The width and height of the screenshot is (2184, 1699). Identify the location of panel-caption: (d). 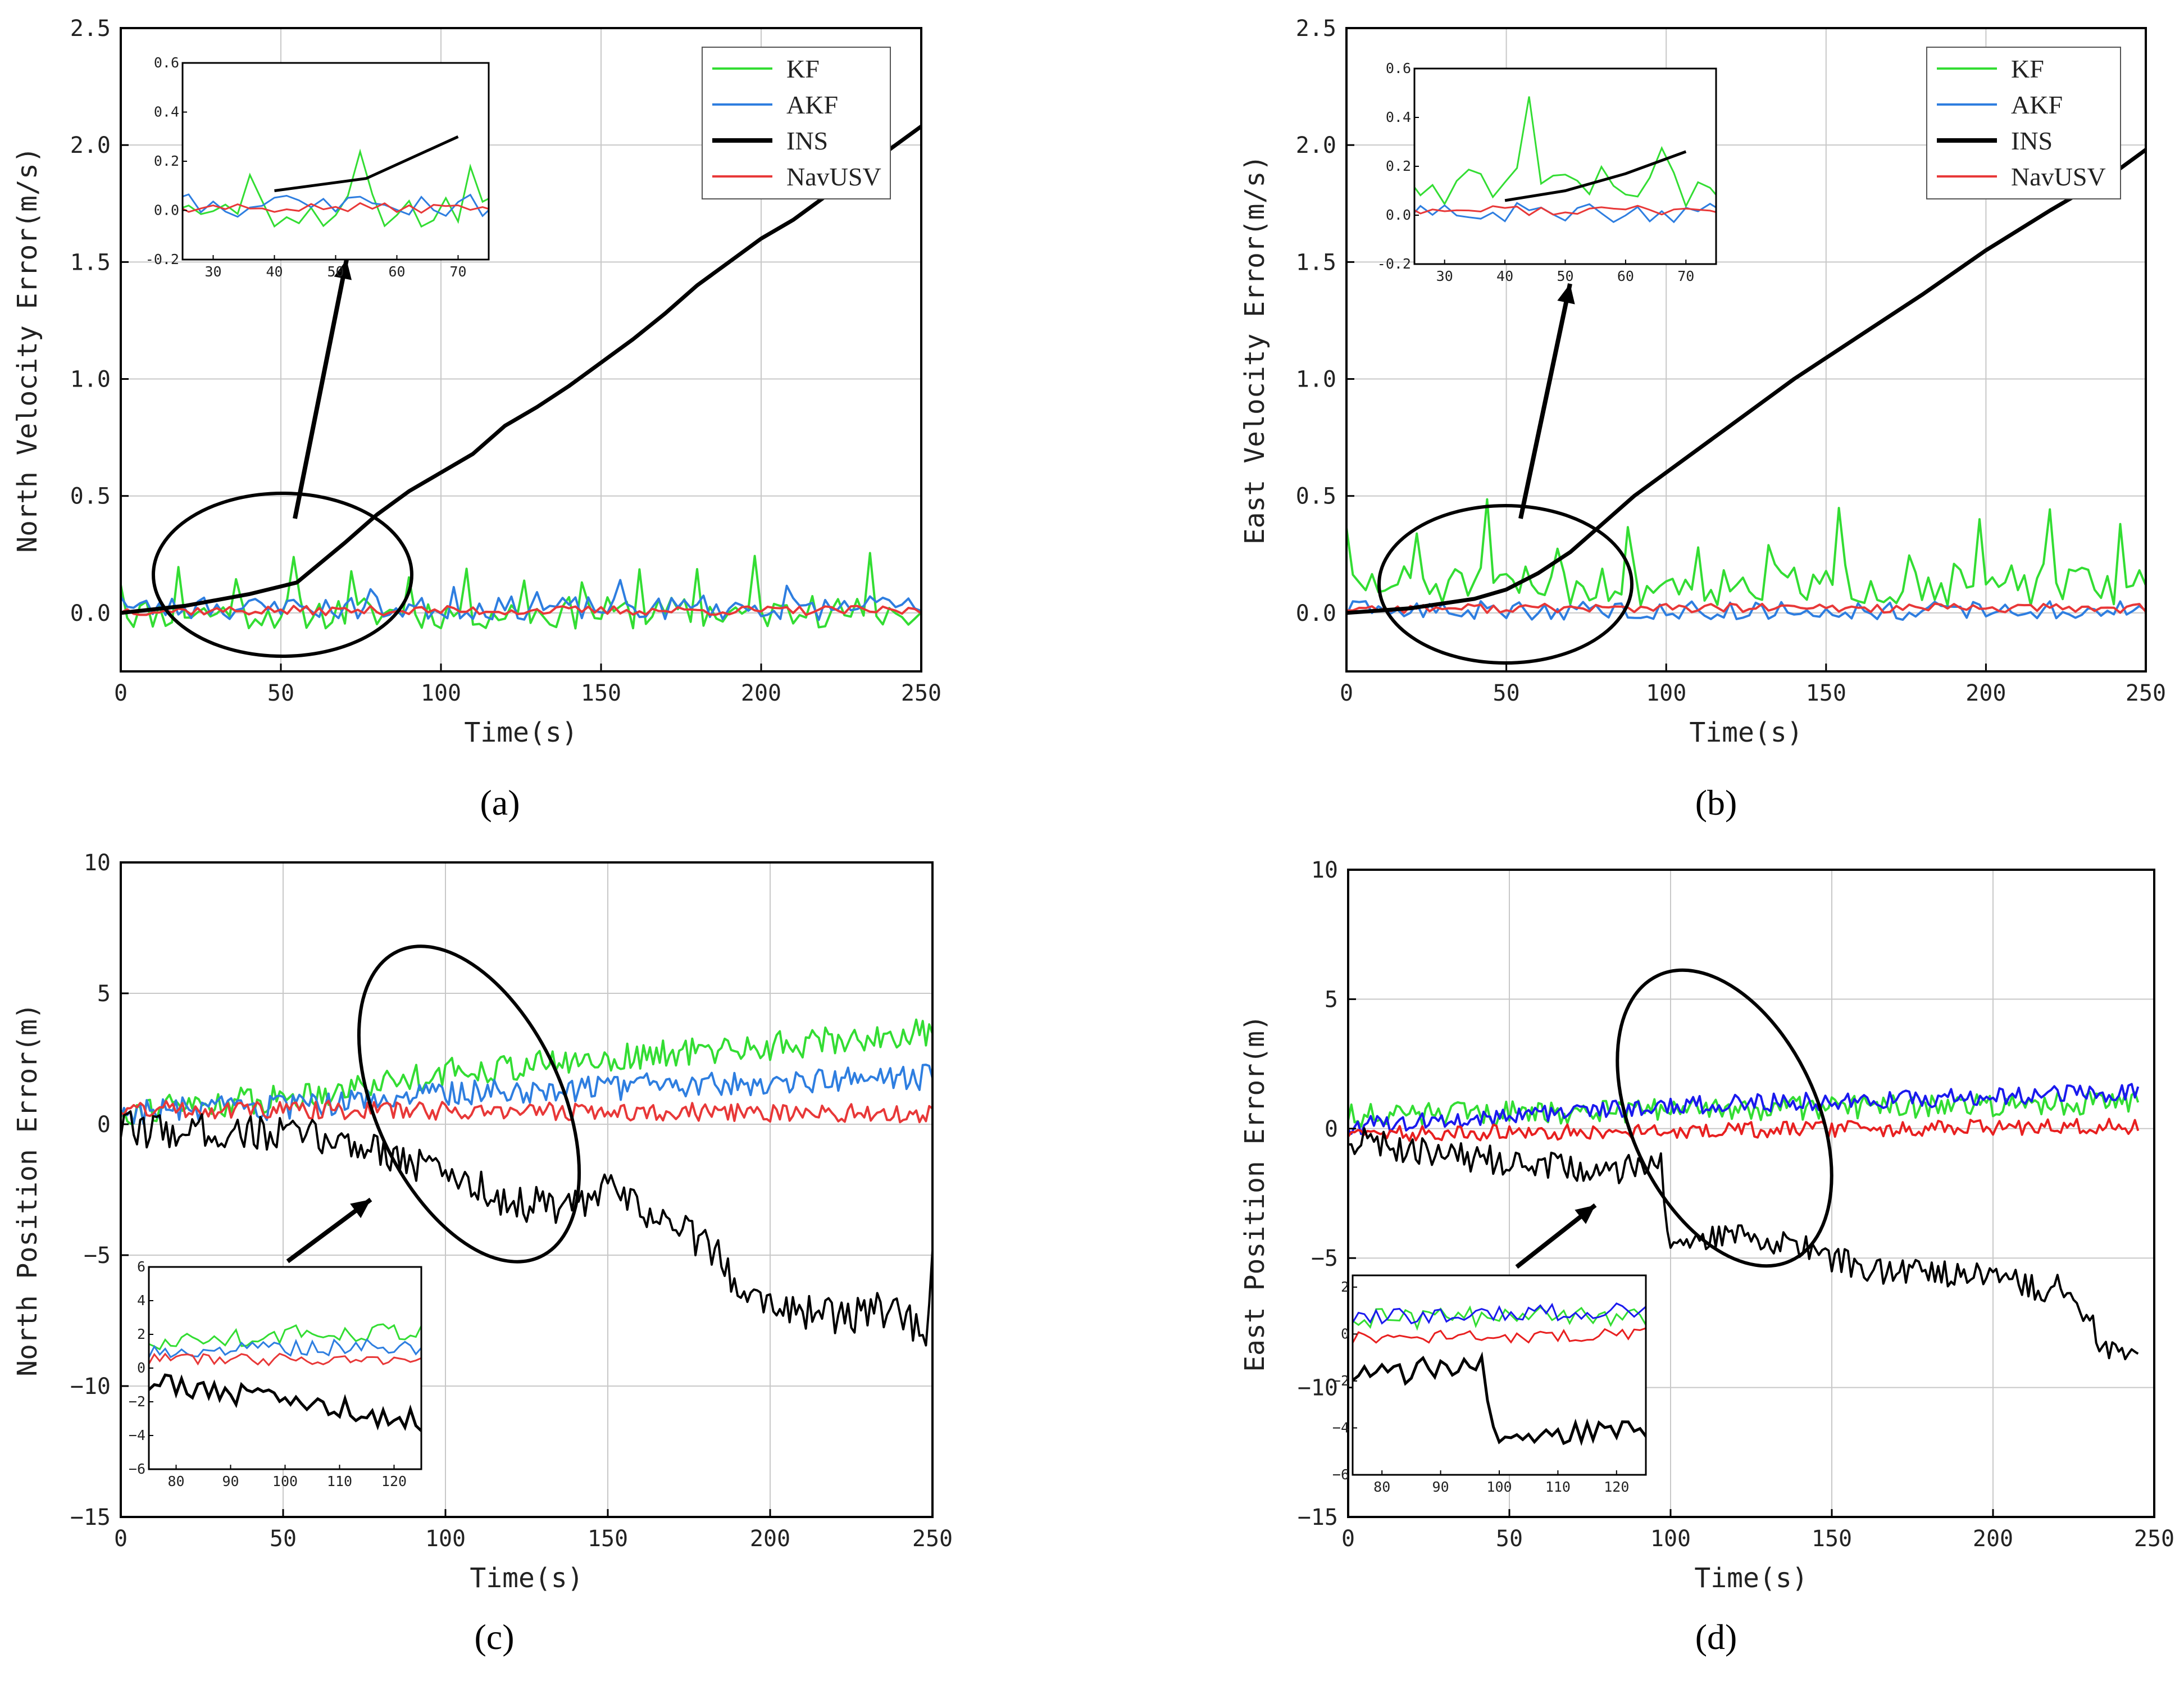
(1716, 1637).